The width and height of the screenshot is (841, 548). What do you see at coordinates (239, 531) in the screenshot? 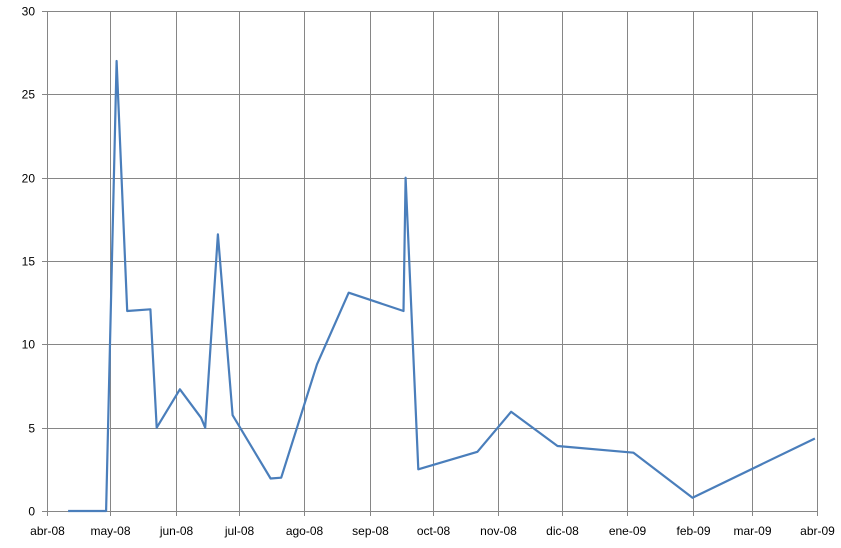
I see `x-tick-label: jul-08` at bounding box center [239, 531].